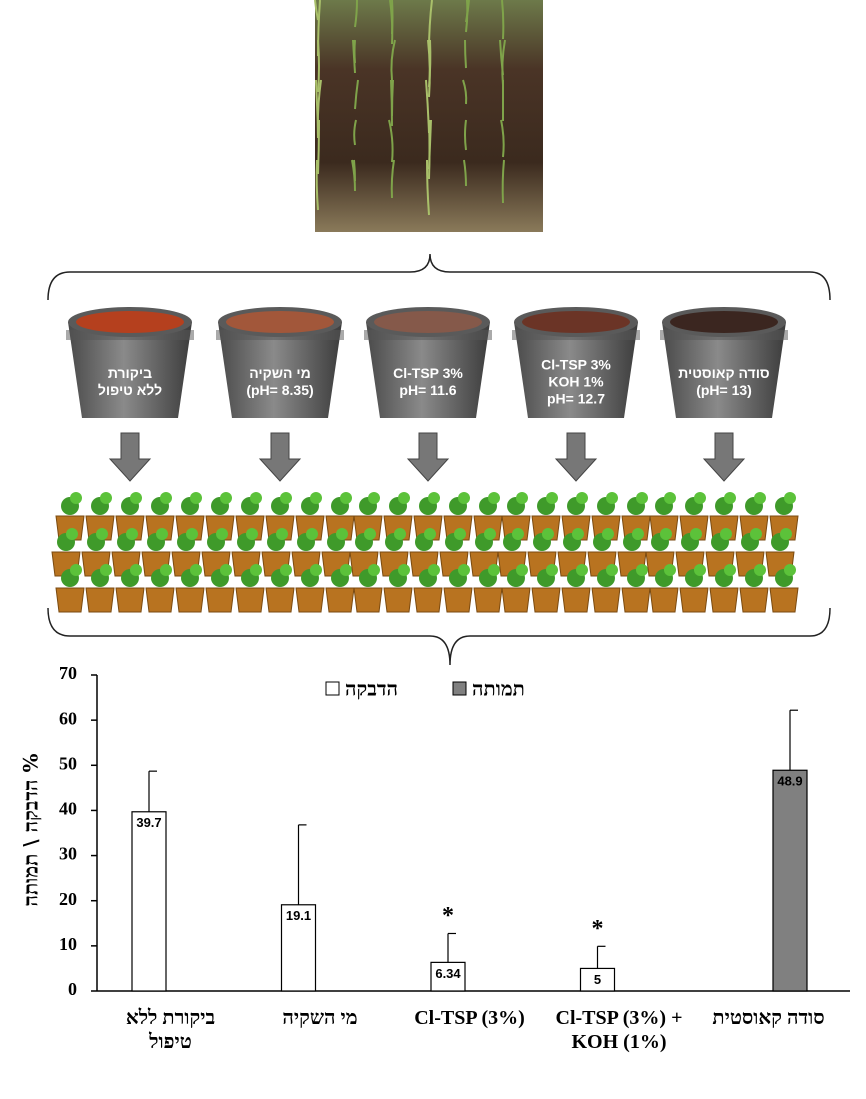 The width and height of the screenshot is (866, 1099). I want to click on value-label: 6.34, so click(448, 973).